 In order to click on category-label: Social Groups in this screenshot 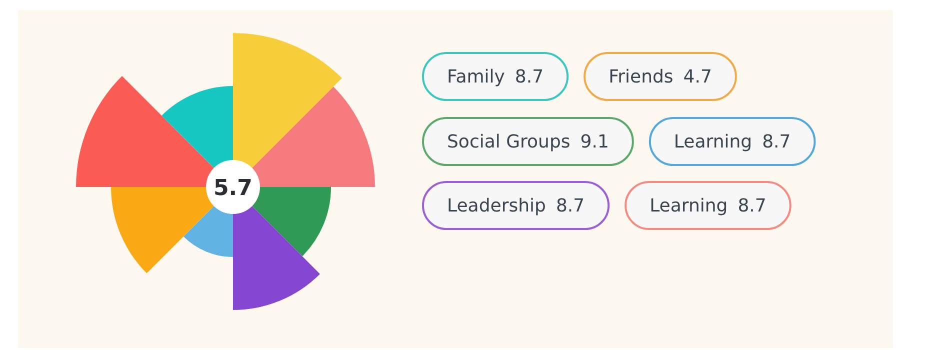, I will do `click(508, 142)`.